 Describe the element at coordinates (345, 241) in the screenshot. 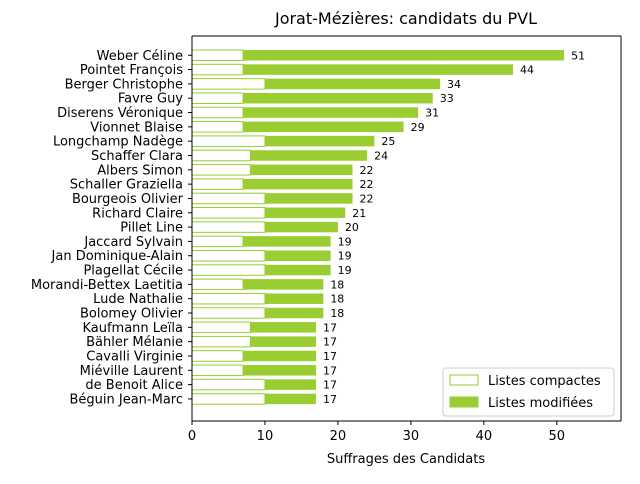

I see `value-label-jaccard-sylvain: 19` at that location.